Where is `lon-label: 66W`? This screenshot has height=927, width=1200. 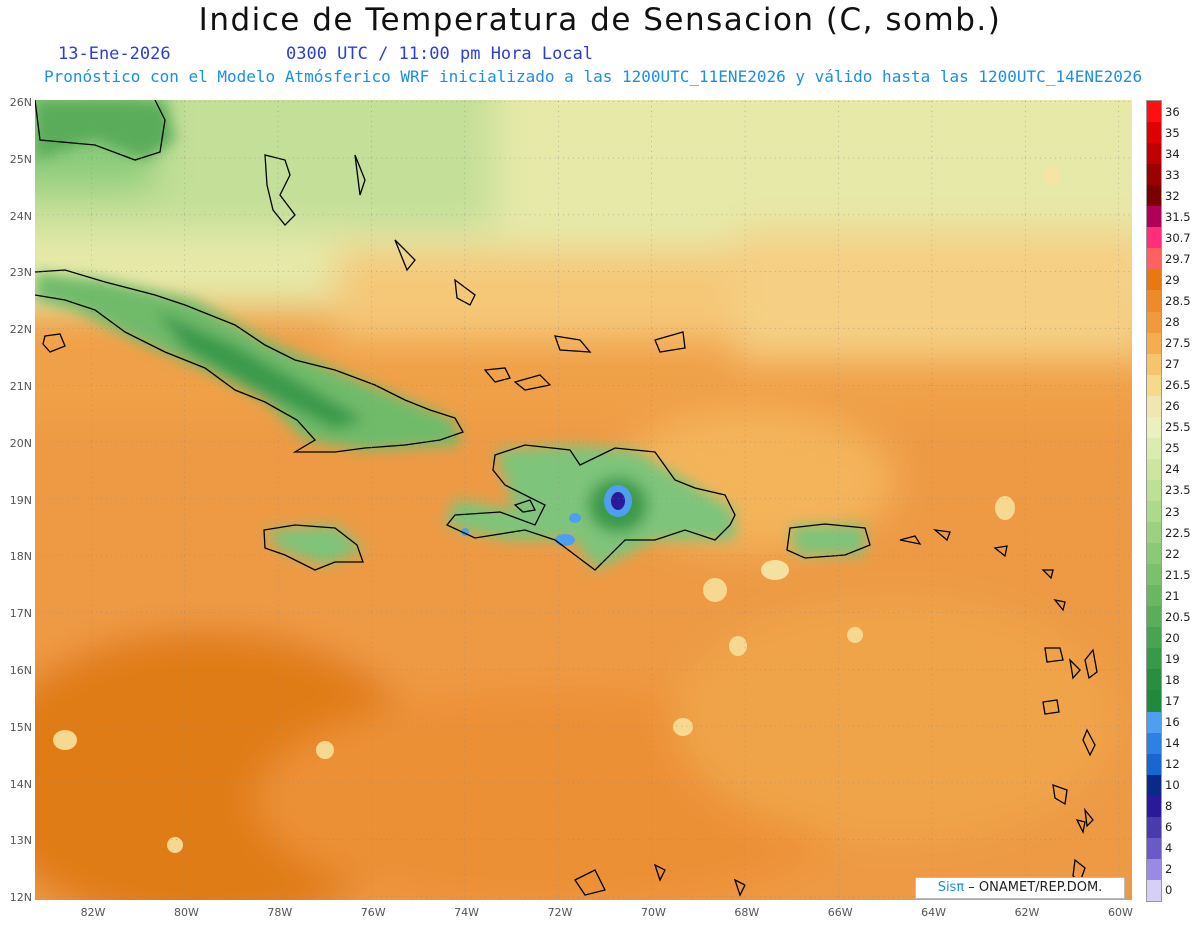
lon-label: 66W is located at coordinates (840, 912).